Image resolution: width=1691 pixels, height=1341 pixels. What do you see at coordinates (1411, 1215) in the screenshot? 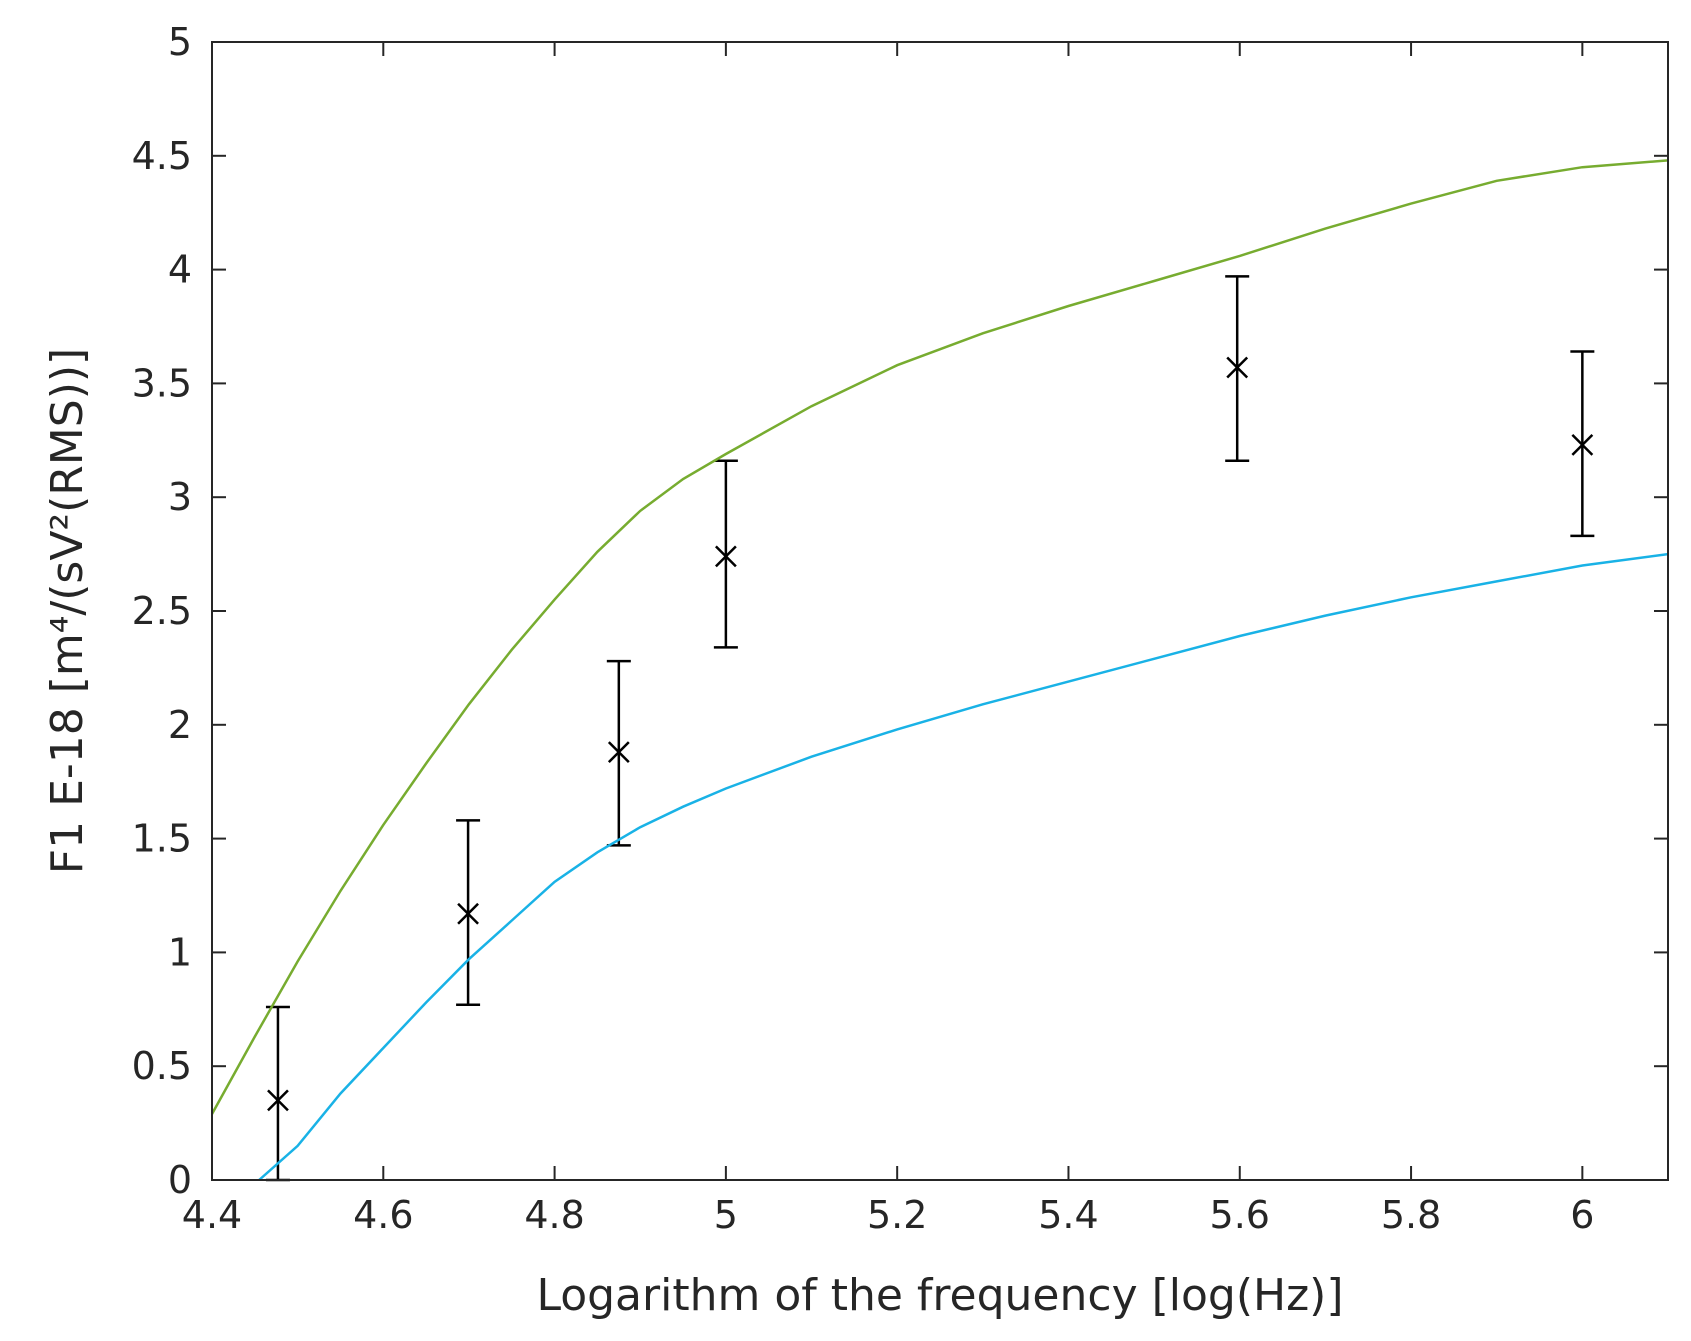
I see `x-tick-label: 5.8` at bounding box center [1411, 1215].